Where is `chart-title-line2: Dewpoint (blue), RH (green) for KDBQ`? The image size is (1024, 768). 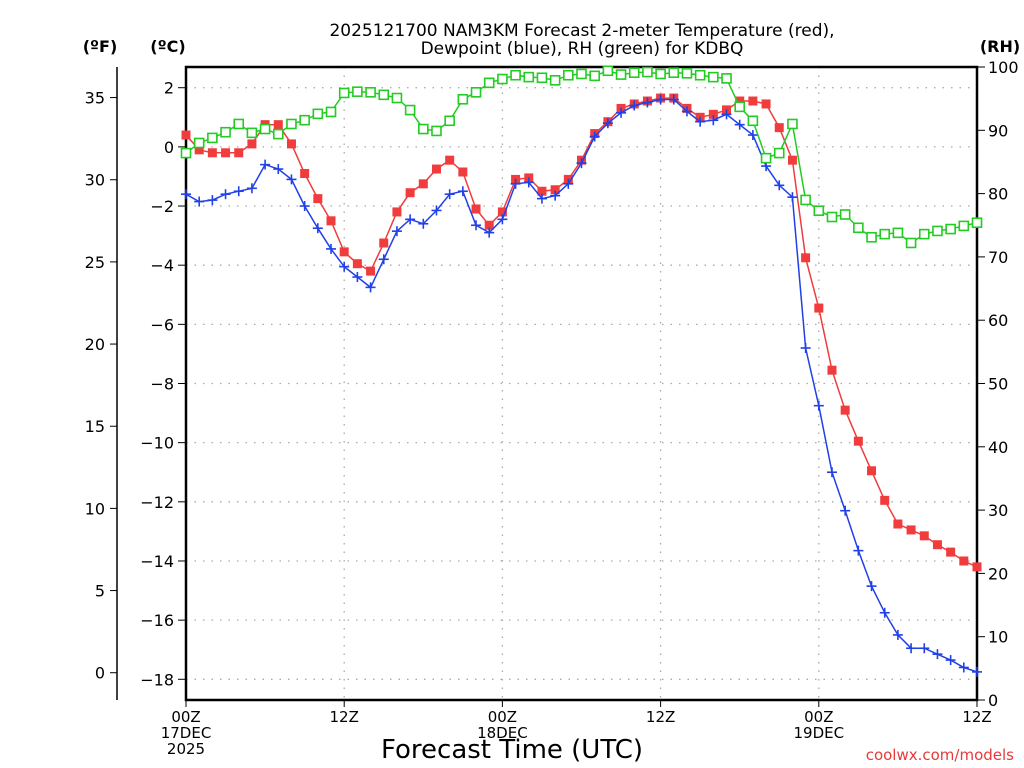
chart-title-line2: Dewpoint (blue), RH (green) for KDBQ is located at coordinates (582, 49).